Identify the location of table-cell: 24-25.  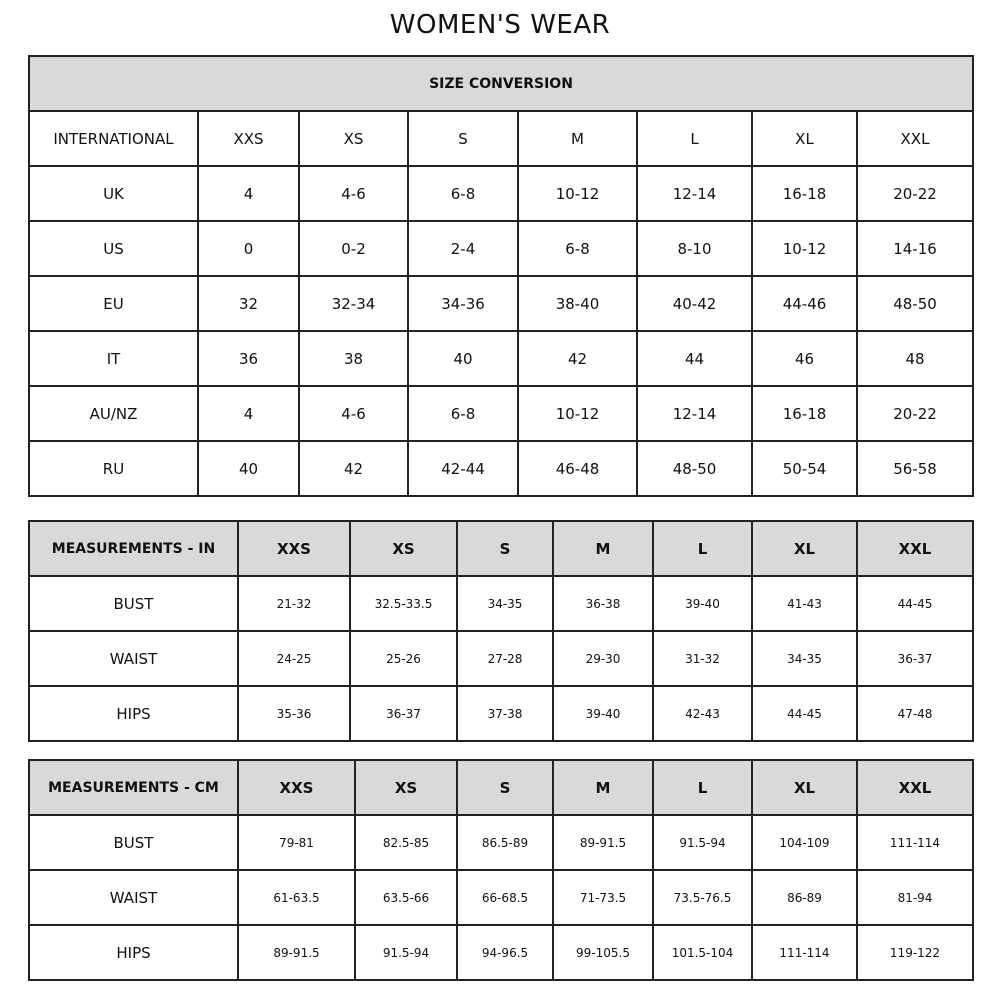
(294, 658).